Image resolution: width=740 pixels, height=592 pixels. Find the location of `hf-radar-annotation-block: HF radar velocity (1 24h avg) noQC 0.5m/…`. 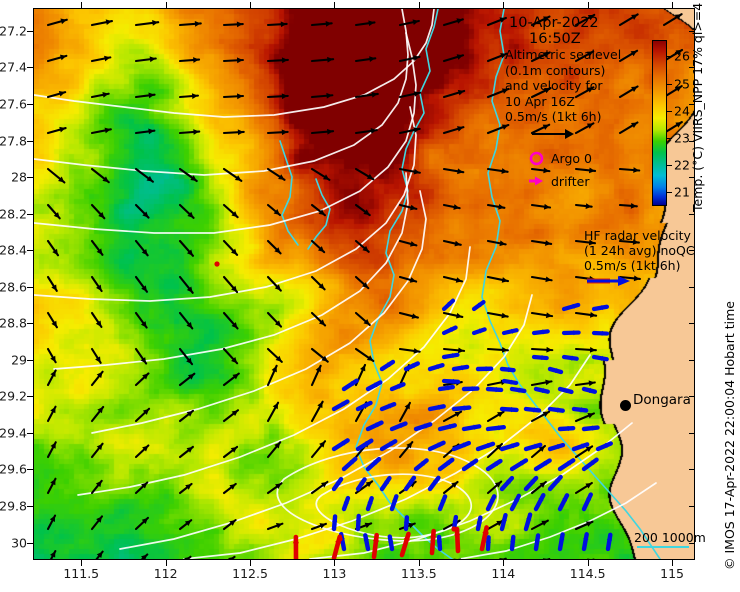

hf-radar-annotation-block: HF radar velocity (1 24h avg) noQC 0.5m/… is located at coordinates (639, 259).